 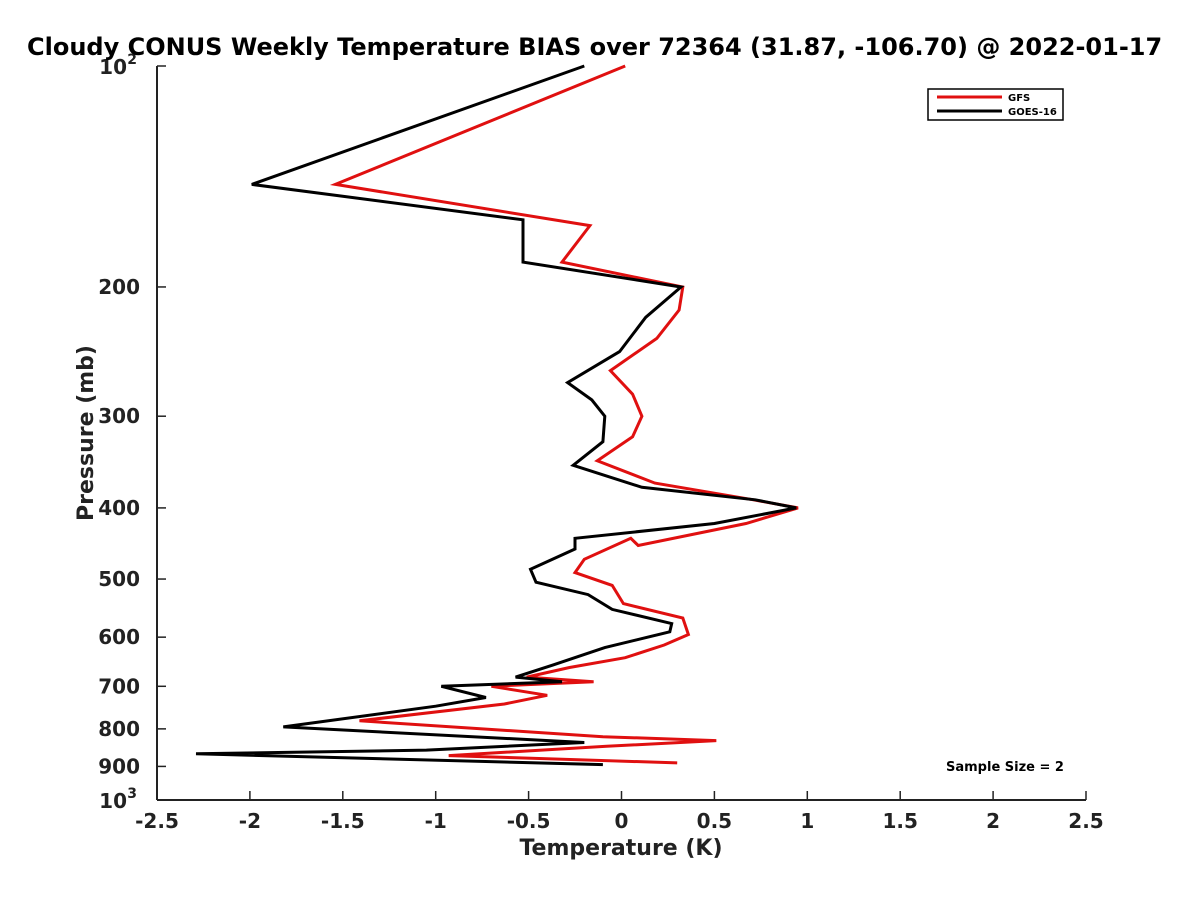 I want to click on legend: GFS GOES-16, so click(x=995, y=104).